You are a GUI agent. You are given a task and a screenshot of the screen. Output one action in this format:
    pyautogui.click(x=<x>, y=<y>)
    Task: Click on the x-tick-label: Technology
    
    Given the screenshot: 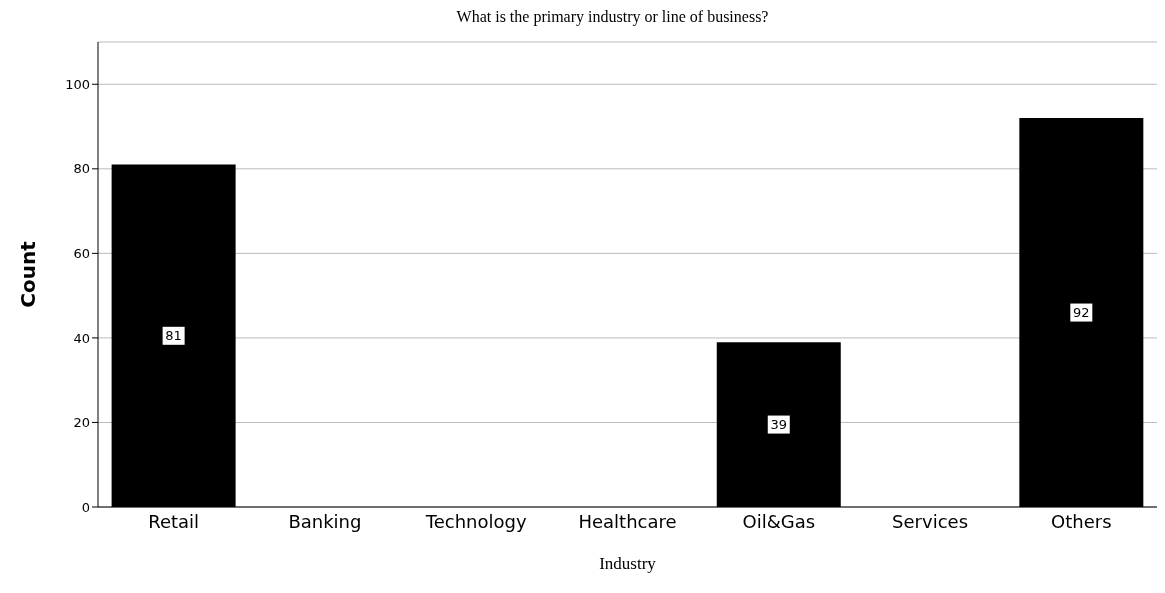 What is the action you would take?
    pyautogui.click(x=475, y=521)
    